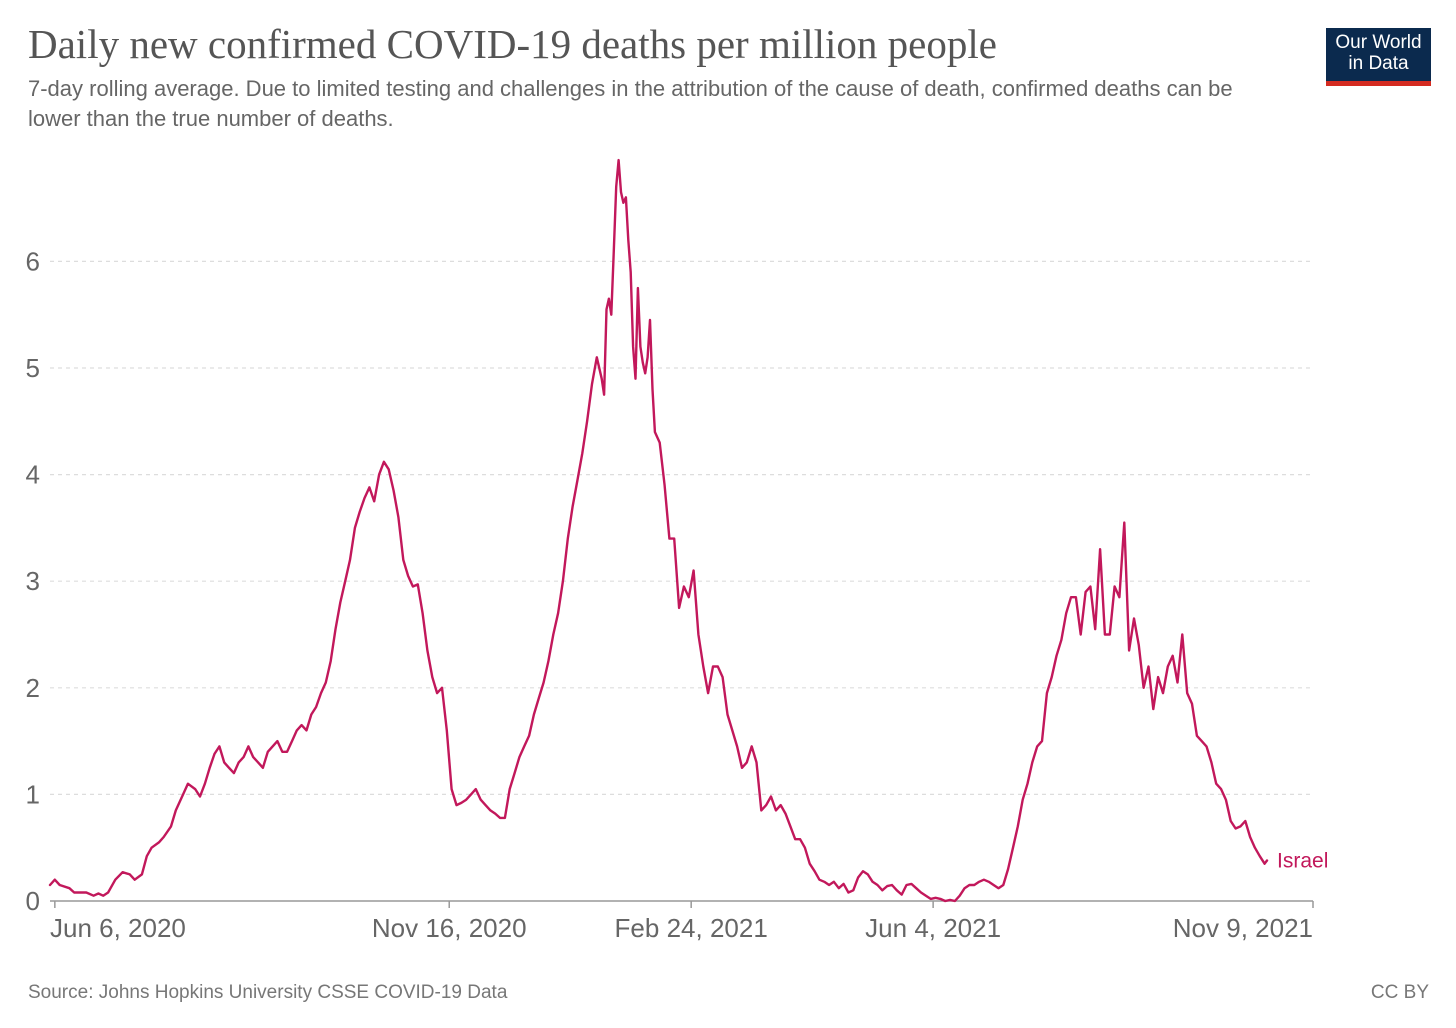  I want to click on x-tick-label: Nov 9, 2021, so click(1243, 928).